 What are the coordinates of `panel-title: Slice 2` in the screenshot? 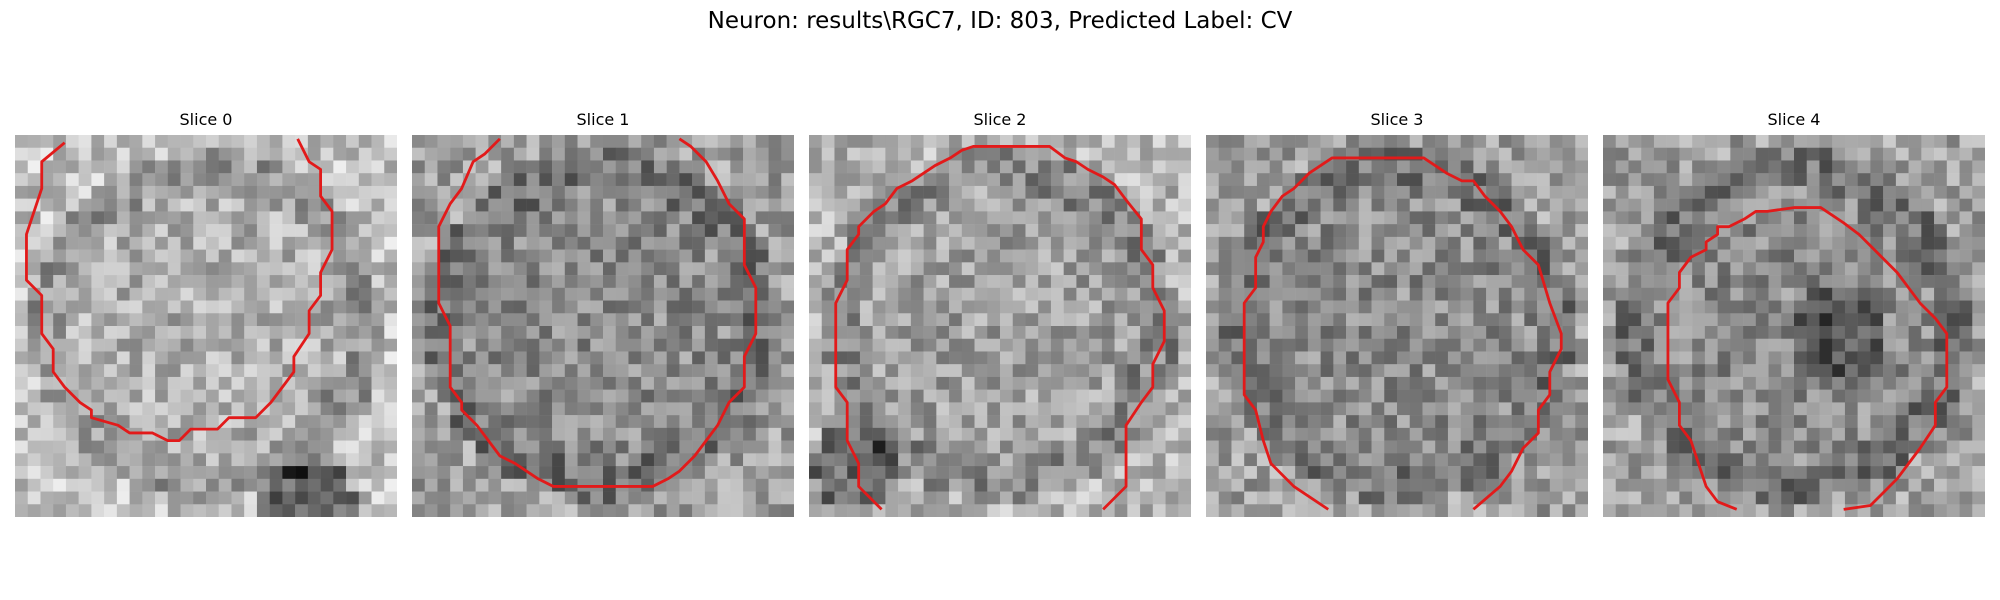 It's located at (1000, 119).